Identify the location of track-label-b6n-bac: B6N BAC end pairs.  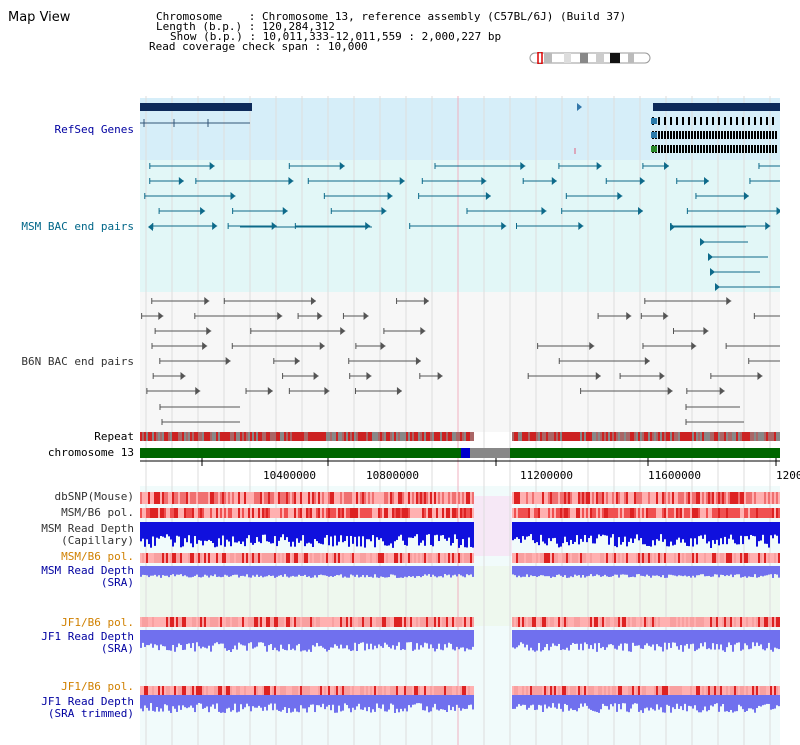
(77, 361).